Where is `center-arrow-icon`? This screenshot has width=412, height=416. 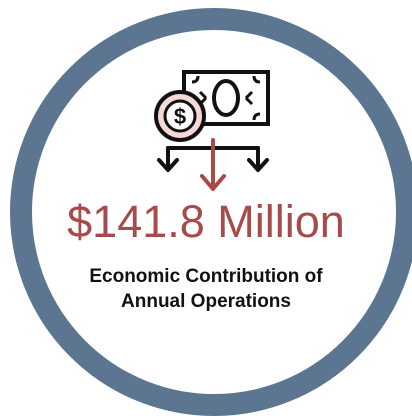
center-arrow-icon is located at coordinates (213, 164).